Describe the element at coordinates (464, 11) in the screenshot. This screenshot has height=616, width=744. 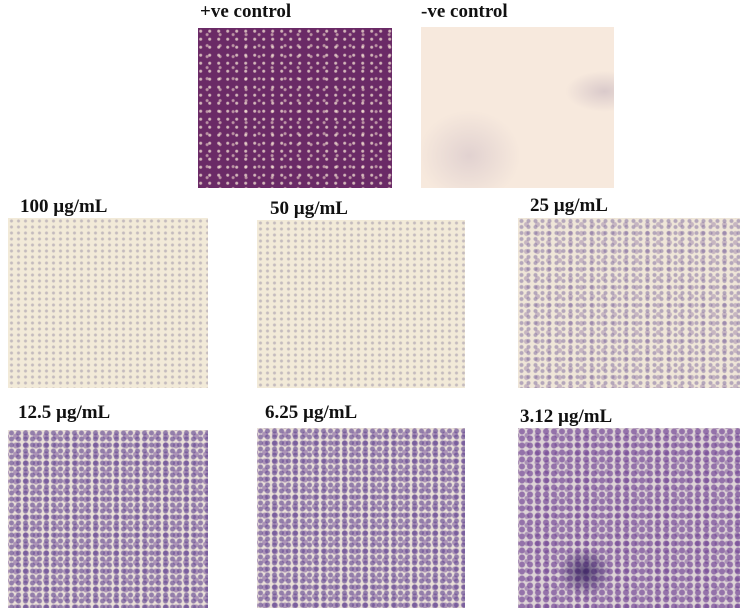
I see `panel-label-negative-control: -ve control` at that location.